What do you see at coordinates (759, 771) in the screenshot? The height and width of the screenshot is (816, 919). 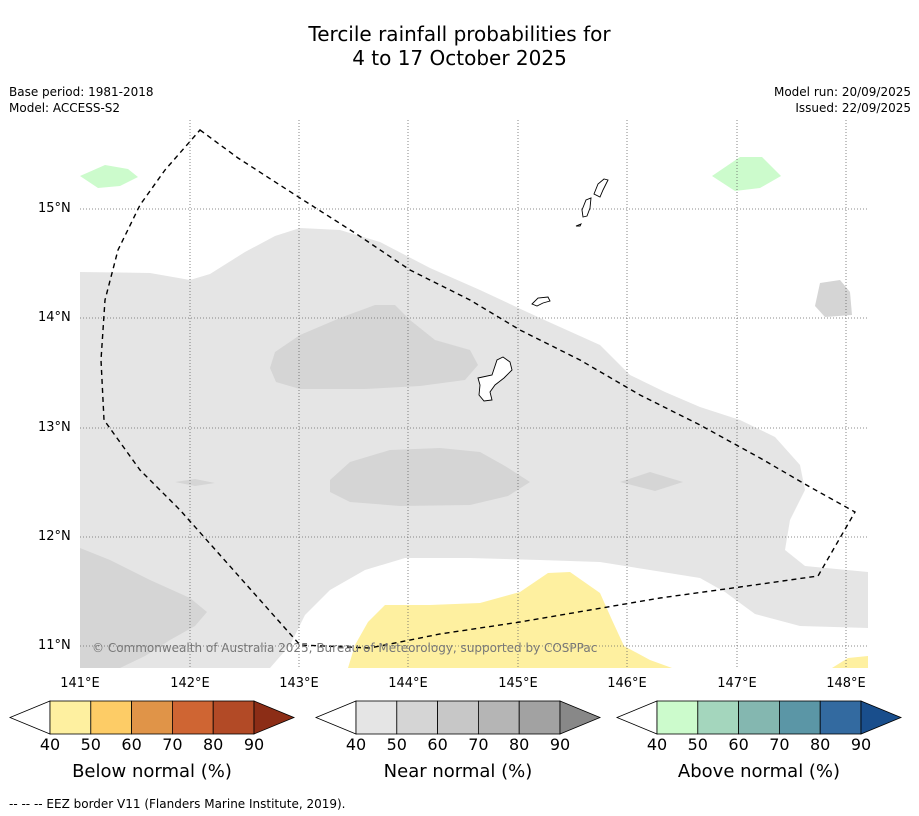 I see `colorbar-label: Above normal (%)` at bounding box center [759, 771].